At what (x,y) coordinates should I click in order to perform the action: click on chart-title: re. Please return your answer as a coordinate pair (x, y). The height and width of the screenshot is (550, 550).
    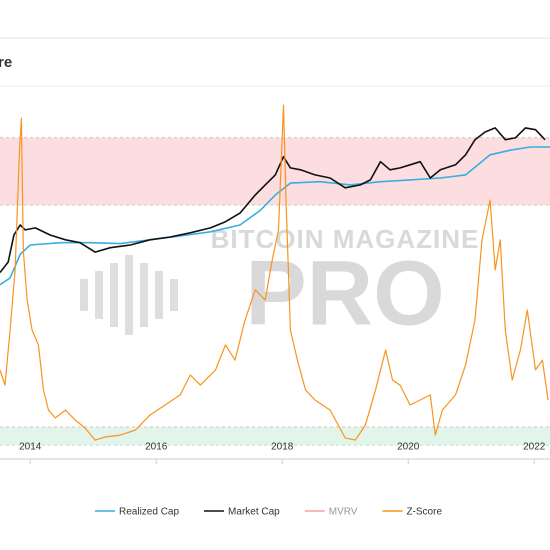
    Looking at the image, I should click on (6, 62).